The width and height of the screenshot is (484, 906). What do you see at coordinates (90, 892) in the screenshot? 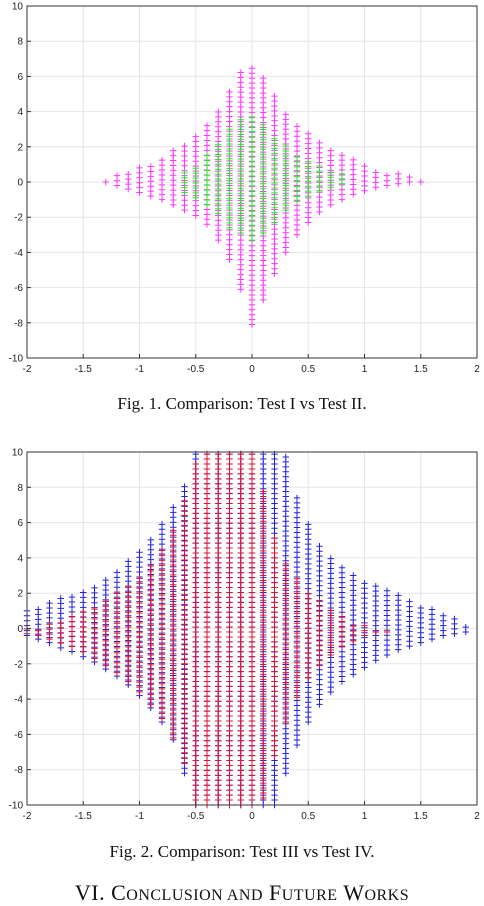
I see `section-number: VI.` at bounding box center [90, 892].